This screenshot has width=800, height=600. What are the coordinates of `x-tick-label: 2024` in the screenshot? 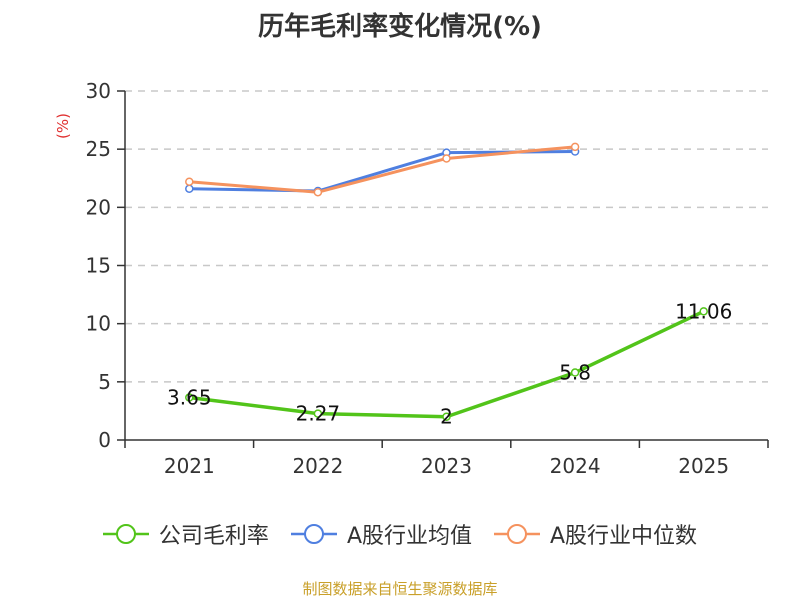 It's located at (575, 466).